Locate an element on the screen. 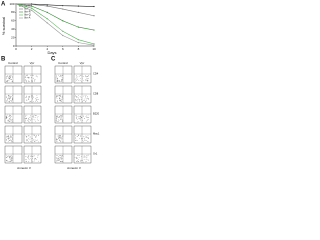  series-line is located at coordinates (55, 5).